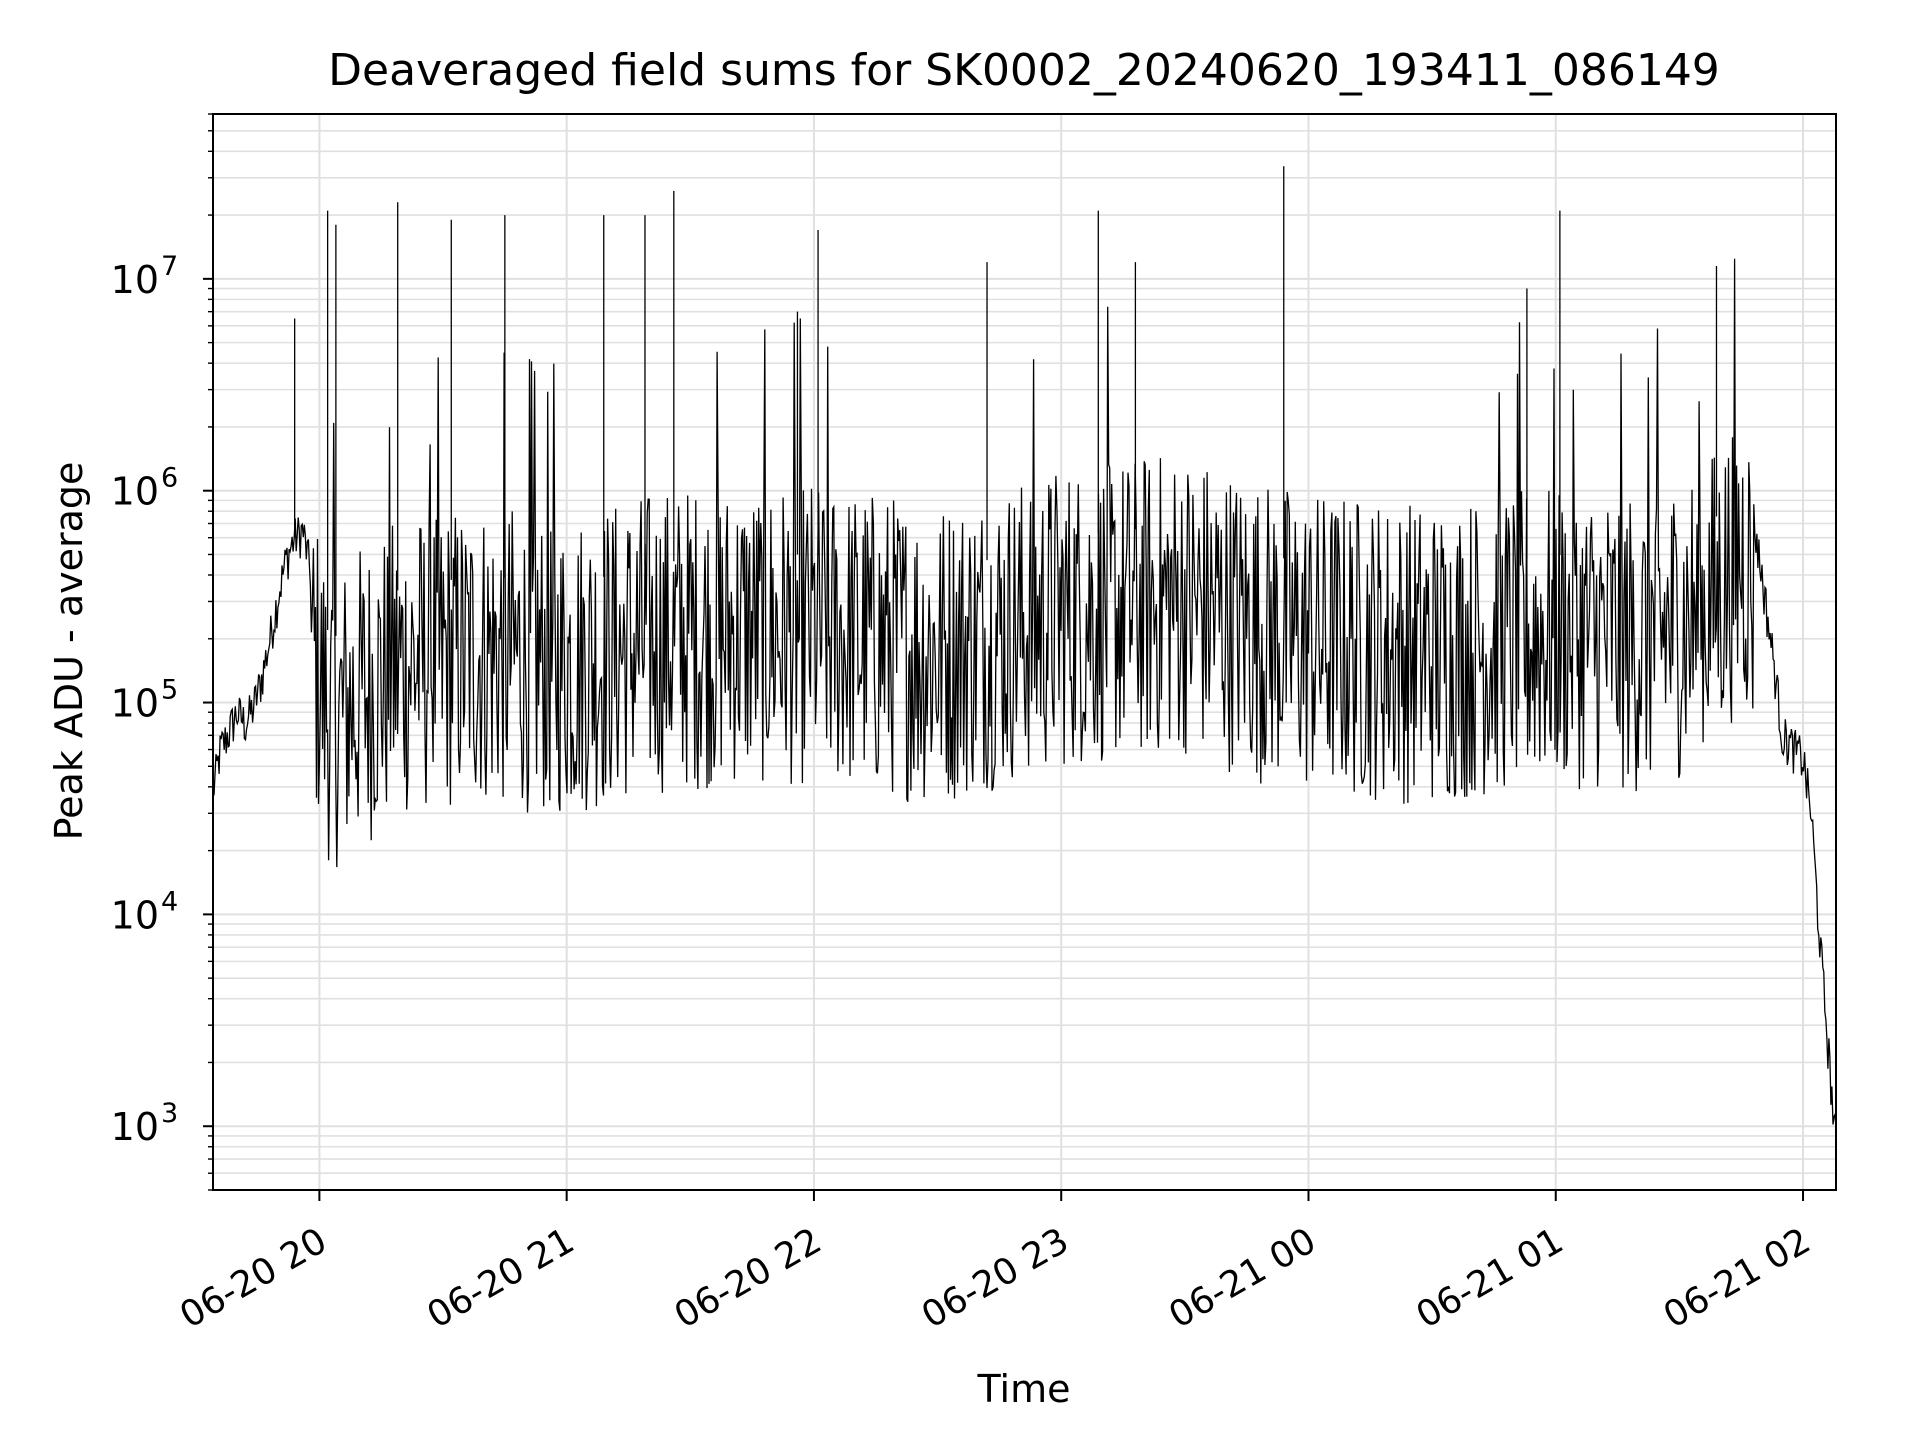  I want to click on y-tick-exponent: 7, so click(169, 266).